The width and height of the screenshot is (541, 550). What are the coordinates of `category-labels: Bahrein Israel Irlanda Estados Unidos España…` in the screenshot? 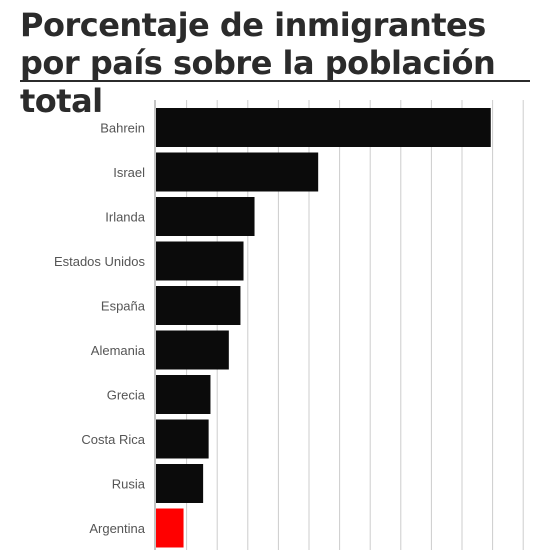 It's located at (100, 329).